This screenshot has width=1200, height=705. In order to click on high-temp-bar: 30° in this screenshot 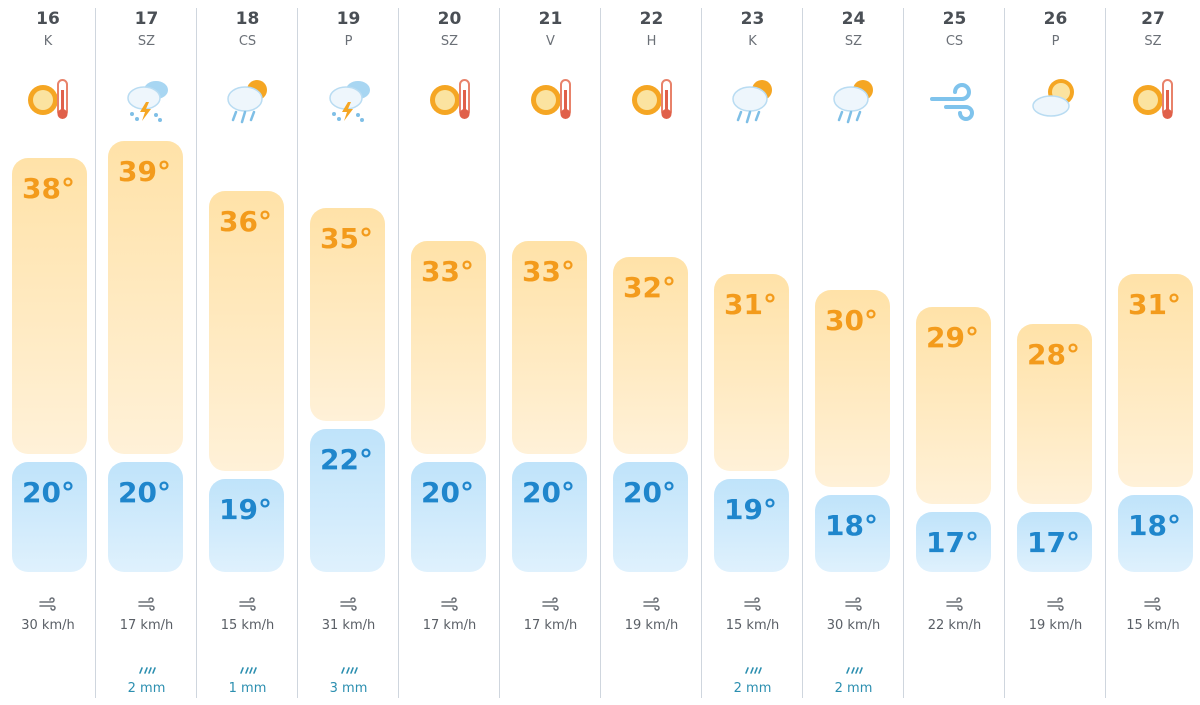, I will do `click(852, 389)`.